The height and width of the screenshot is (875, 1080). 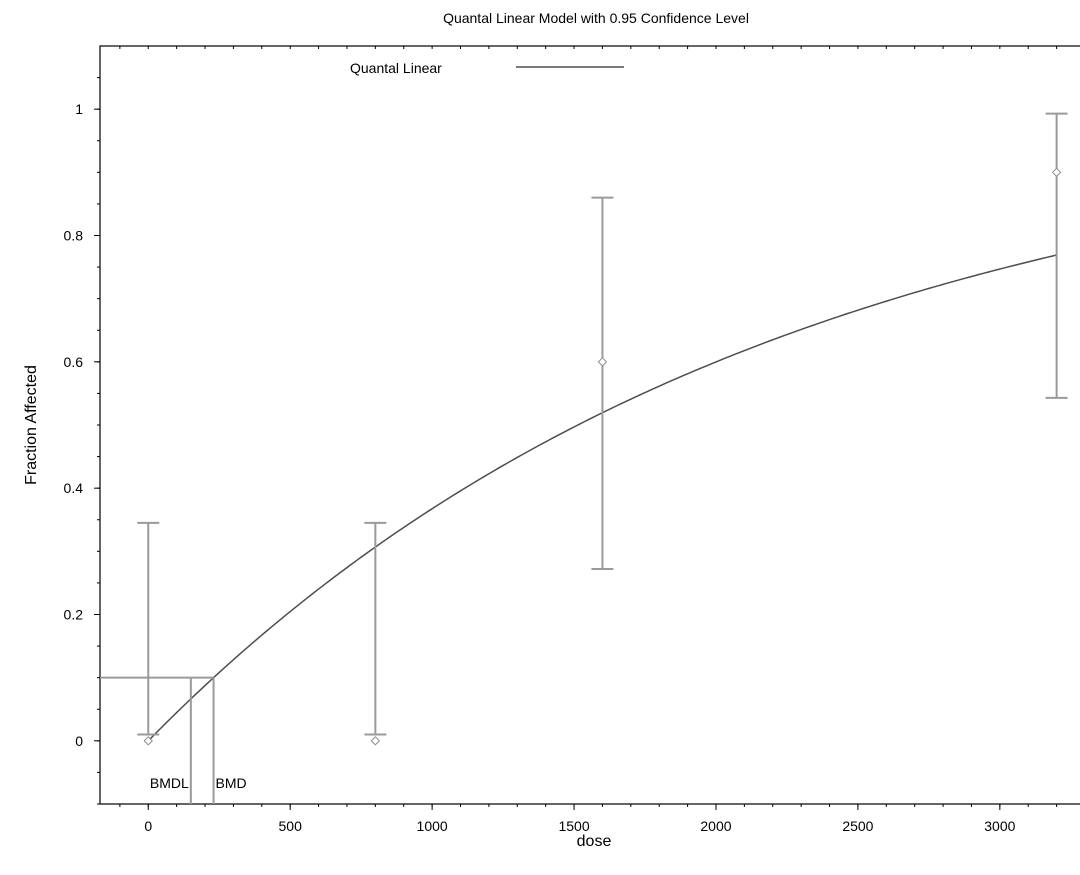 What do you see at coordinates (79, 109) in the screenshot?
I see `y-tick-label: 1` at bounding box center [79, 109].